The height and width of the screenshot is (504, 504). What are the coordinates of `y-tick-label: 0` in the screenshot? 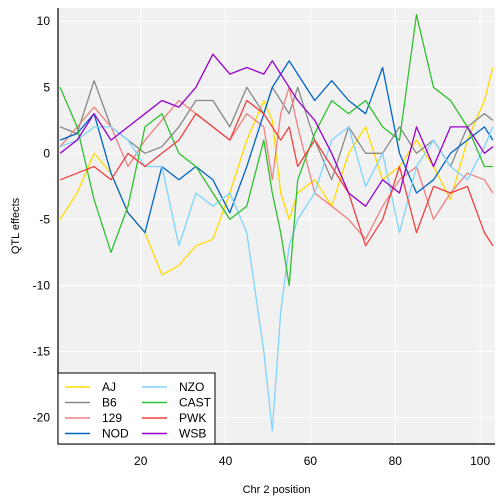 It's located at (46, 153).